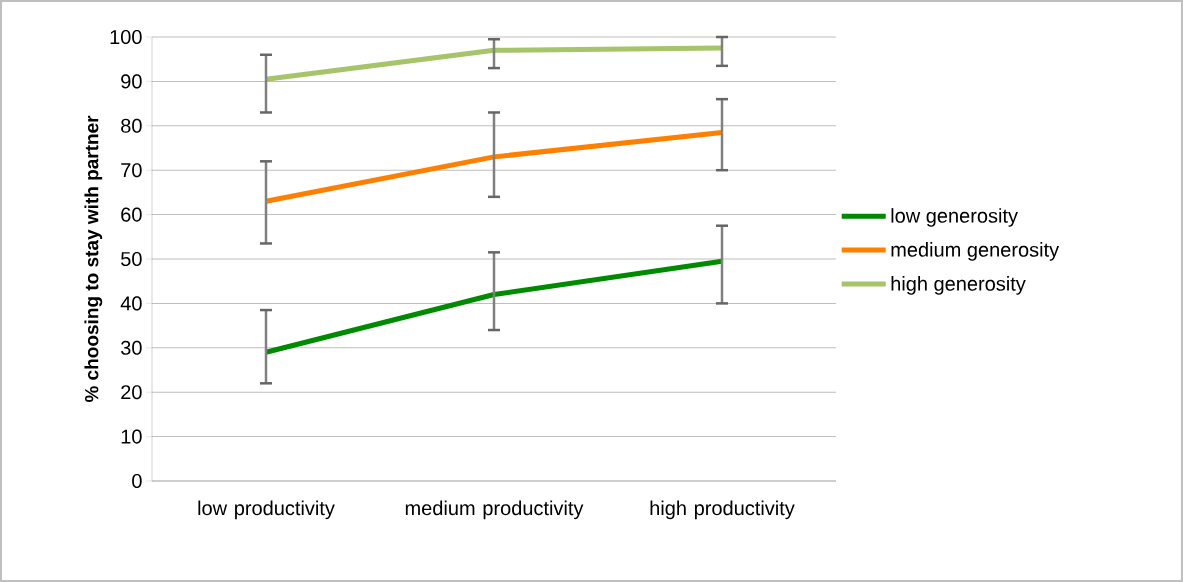 This screenshot has height=582, width=1183. Describe the element at coordinates (131, 125) in the screenshot. I see `y-tick-label: 80` at that location.